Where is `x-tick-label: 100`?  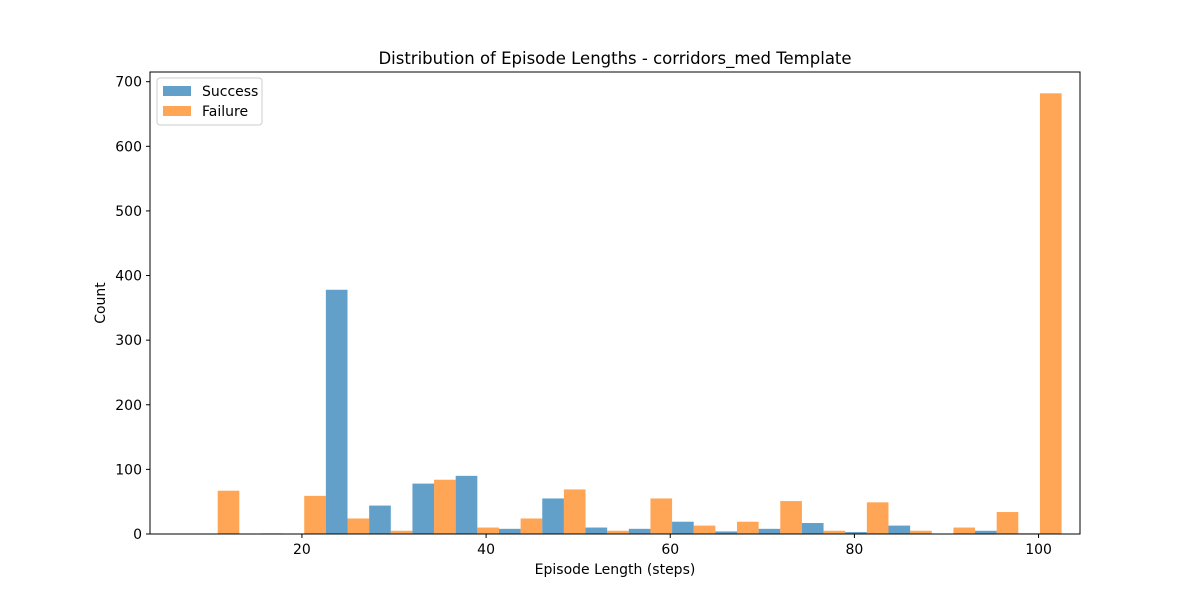 x-tick-label: 100 is located at coordinates (1038, 550).